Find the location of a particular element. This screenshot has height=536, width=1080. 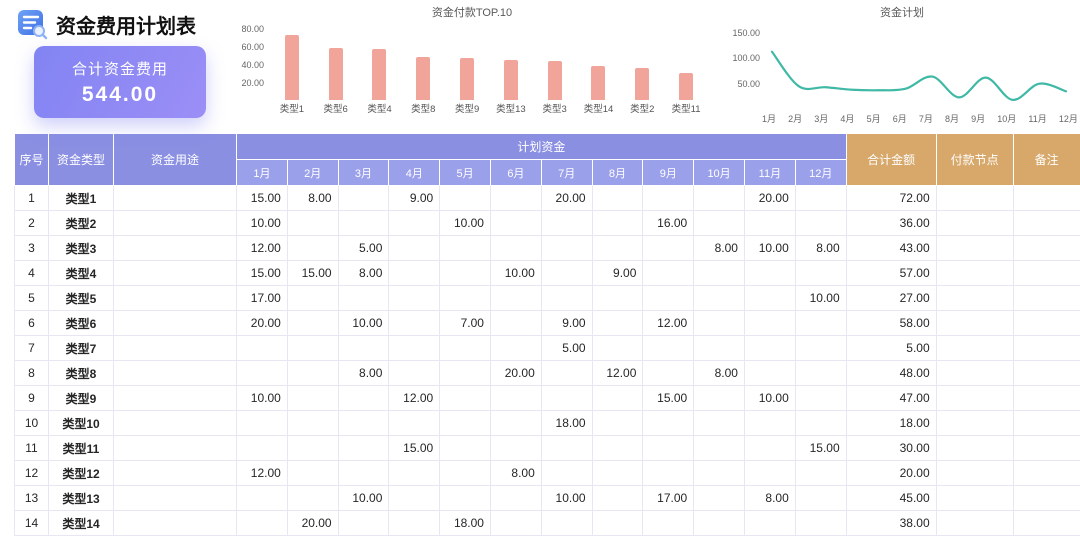

cell-no: 6 is located at coordinates (32, 323).